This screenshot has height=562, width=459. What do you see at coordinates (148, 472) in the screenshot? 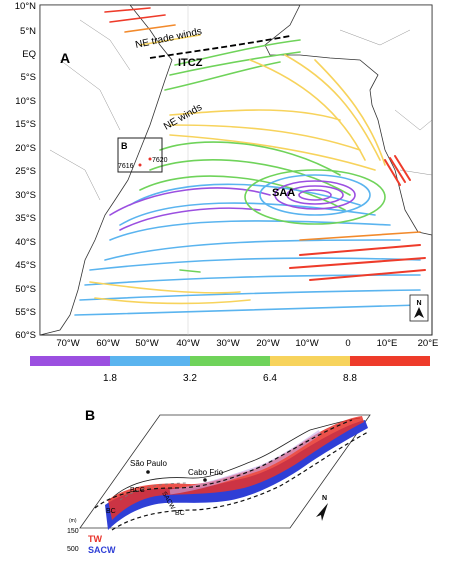
I see `sao-paulo-marker` at bounding box center [148, 472].